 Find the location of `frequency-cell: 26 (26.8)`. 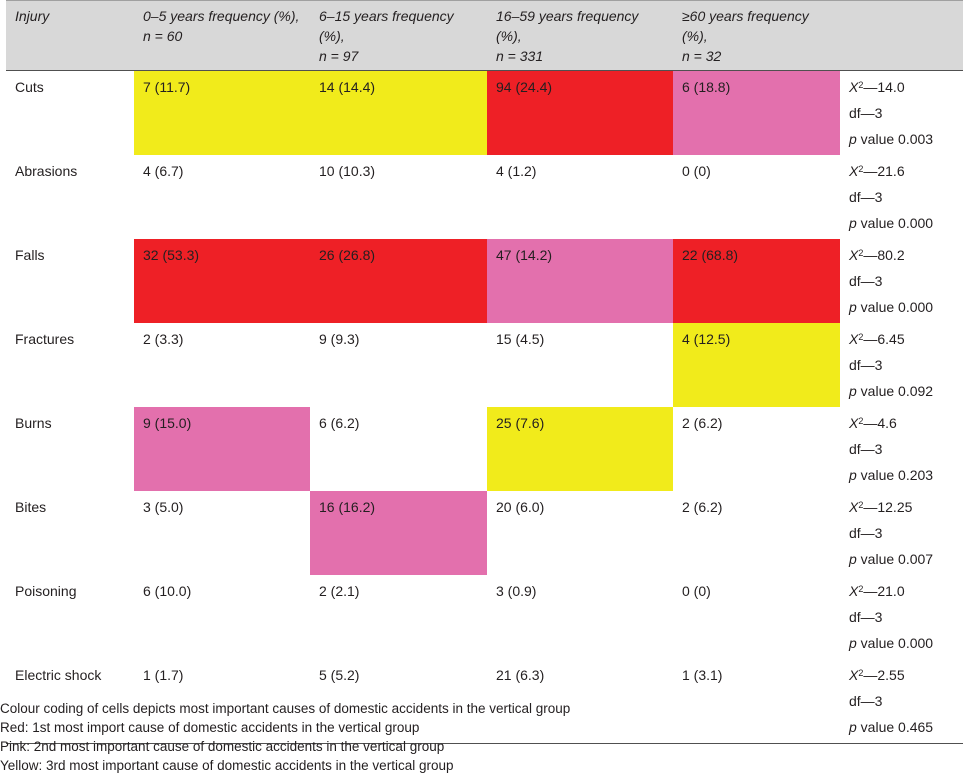

frequency-cell: 26 (26.8) is located at coordinates (398, 281).